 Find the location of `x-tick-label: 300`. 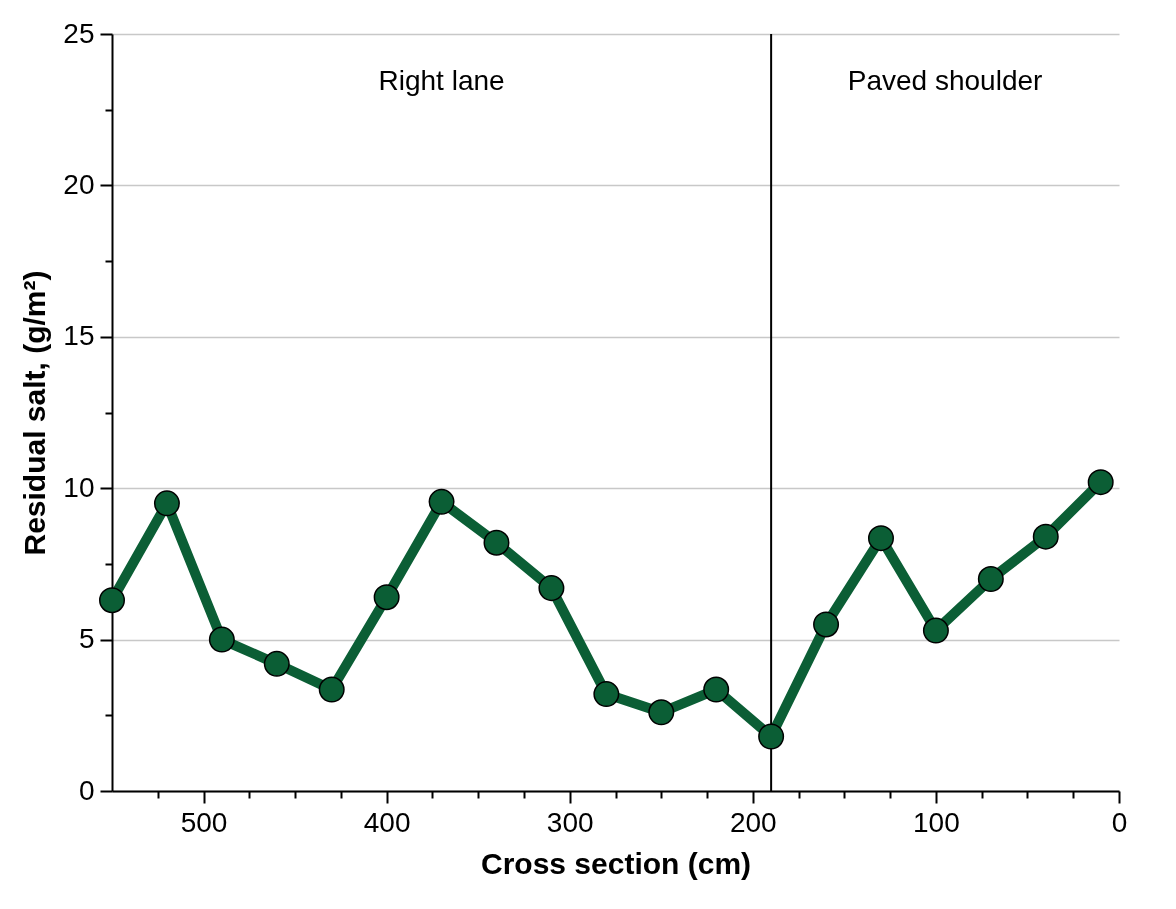

x-tick-label: 300 is located at coordinates (570, 822).